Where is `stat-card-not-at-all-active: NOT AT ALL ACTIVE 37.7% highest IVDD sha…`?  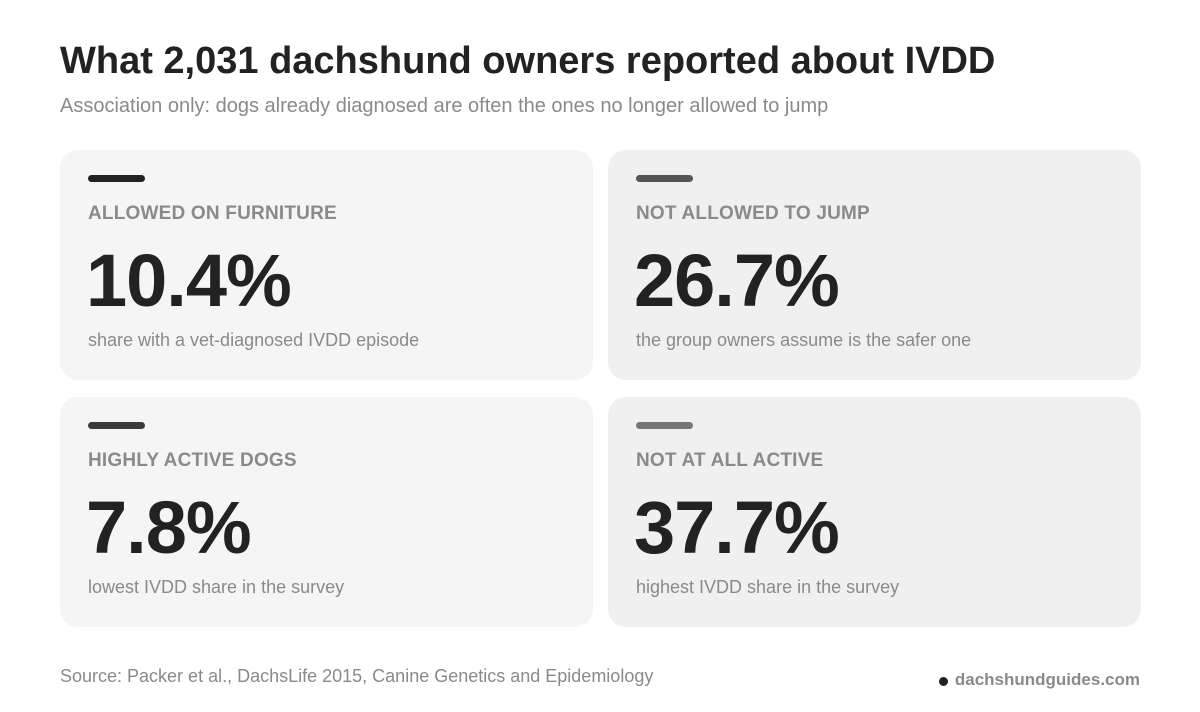
stat-card-not-at-all-active: NOT AT ALL ACTIVE 37.7% highest IVDD sha… is located at coordinates (874, 512).